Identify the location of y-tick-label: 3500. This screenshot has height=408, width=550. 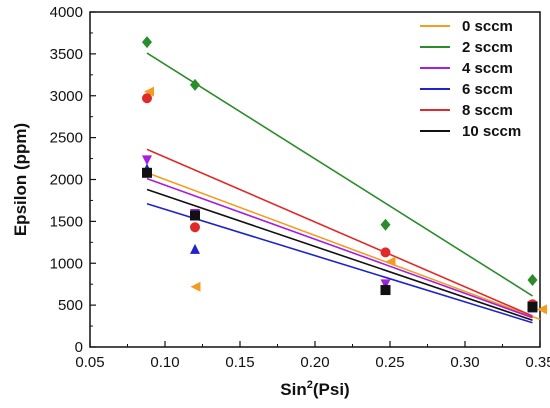
(66, 54).